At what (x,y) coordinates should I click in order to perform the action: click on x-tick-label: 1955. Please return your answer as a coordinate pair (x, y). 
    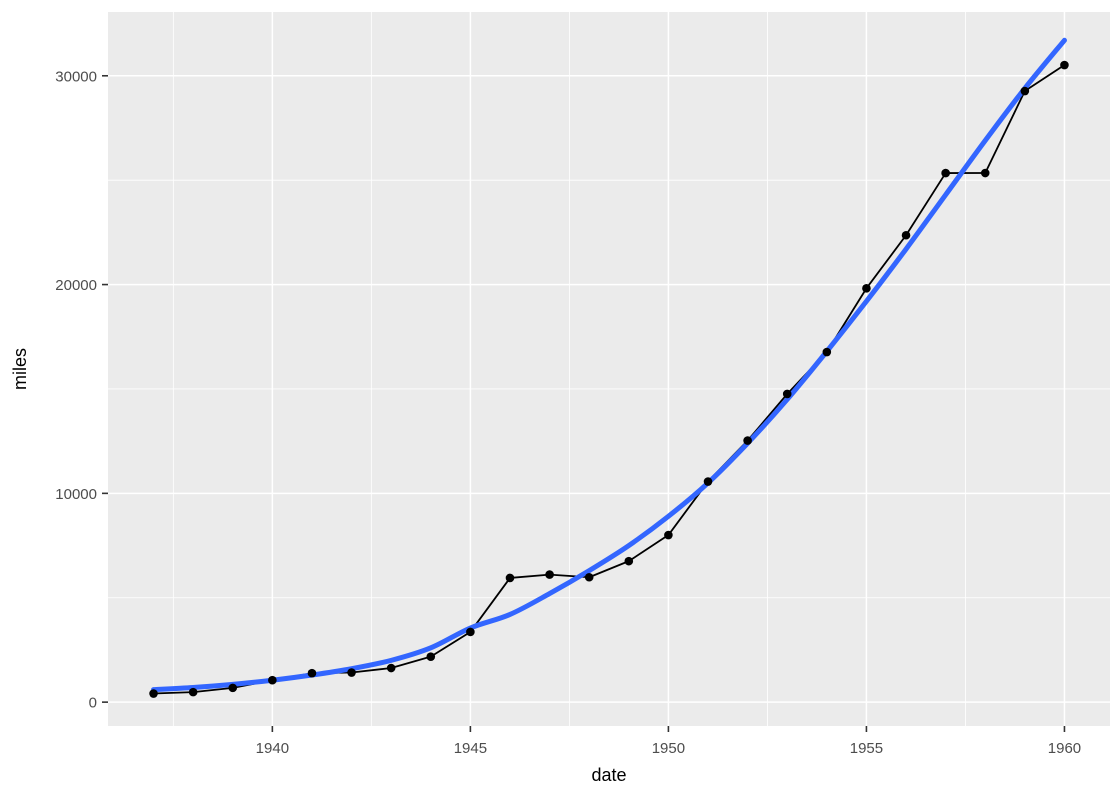
    Looking at the image, I should click on (866, 748).